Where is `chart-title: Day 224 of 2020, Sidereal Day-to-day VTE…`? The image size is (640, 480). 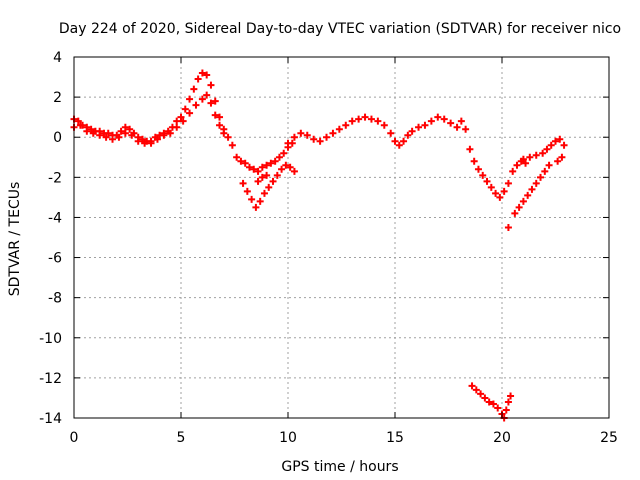
chart-title: Day 224 of 2020, Sidereal Day-to-day VTE… is located at coordinates (340, 29).